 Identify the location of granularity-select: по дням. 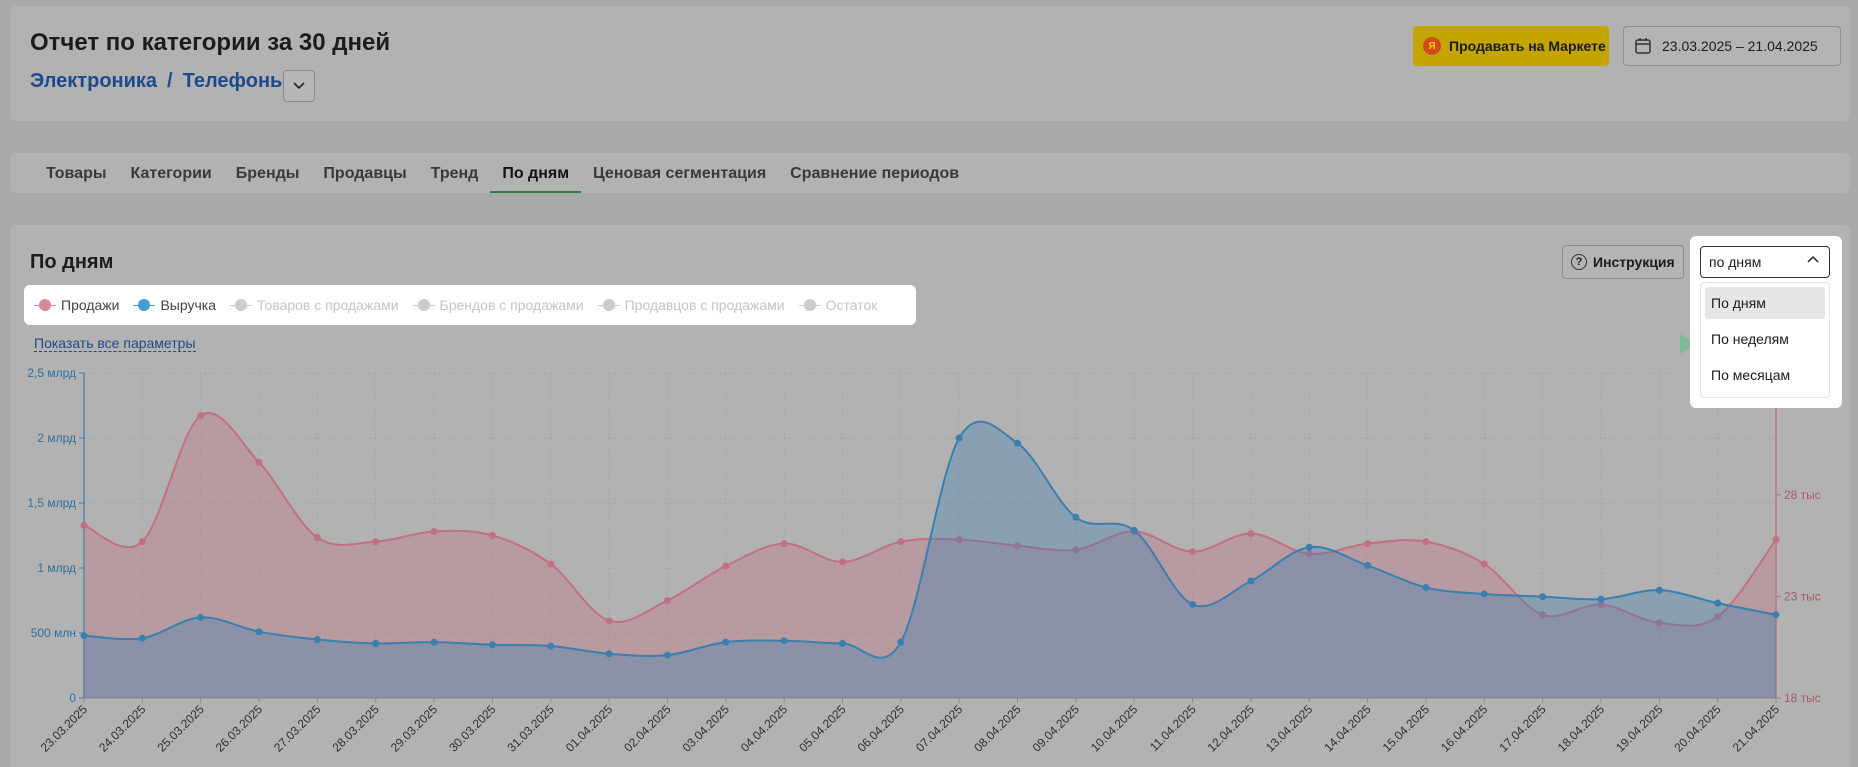
(1765, 262).